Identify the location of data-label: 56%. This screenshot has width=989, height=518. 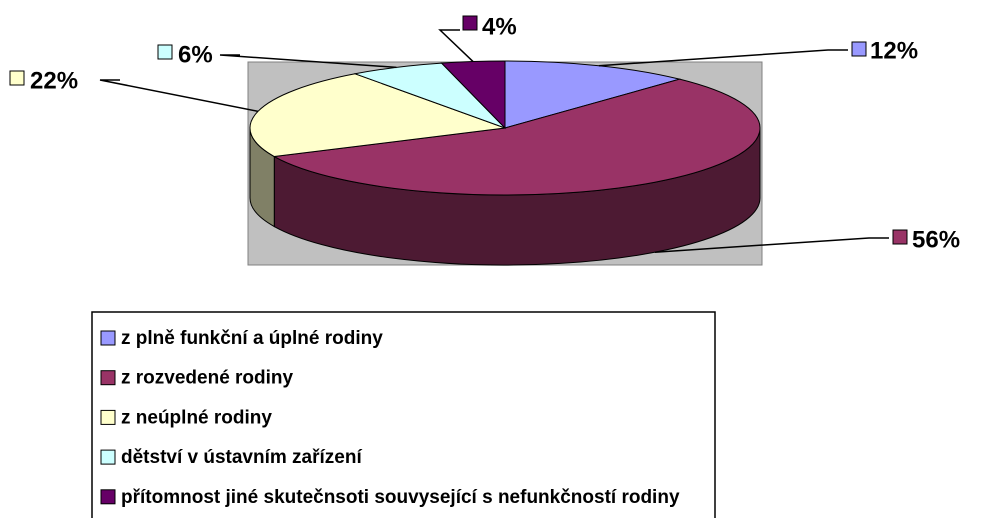
(936, 239).